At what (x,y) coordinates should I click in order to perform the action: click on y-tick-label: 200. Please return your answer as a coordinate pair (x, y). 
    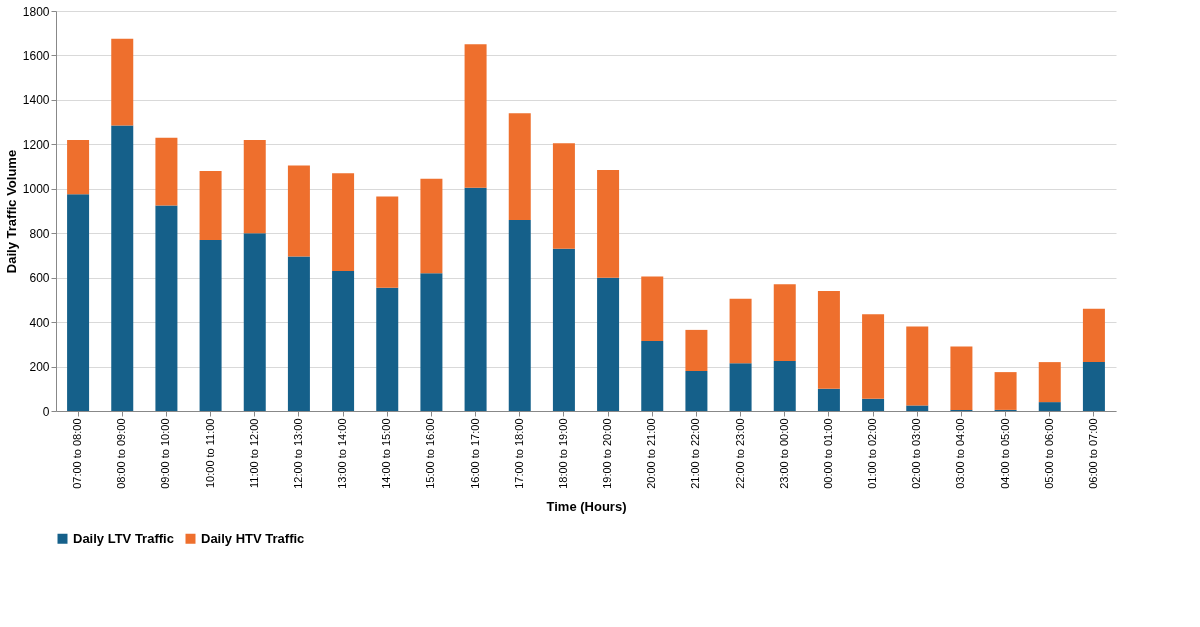
    Looking at the image, I should click on (39, 367).